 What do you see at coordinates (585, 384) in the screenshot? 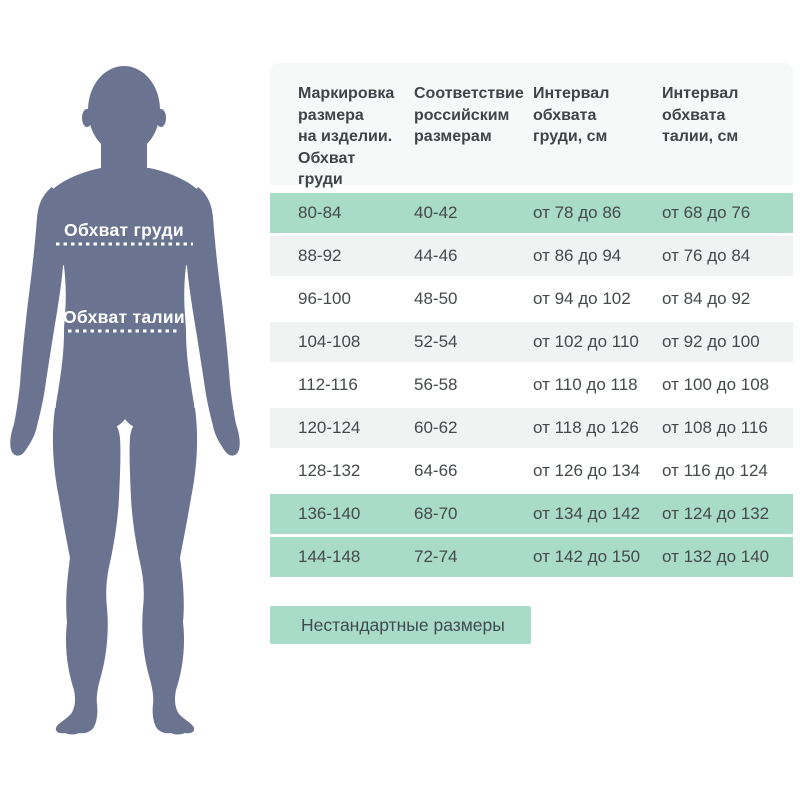
I see `cell-chest-interval: от 110 до 118` at bounding box center [585, 384].